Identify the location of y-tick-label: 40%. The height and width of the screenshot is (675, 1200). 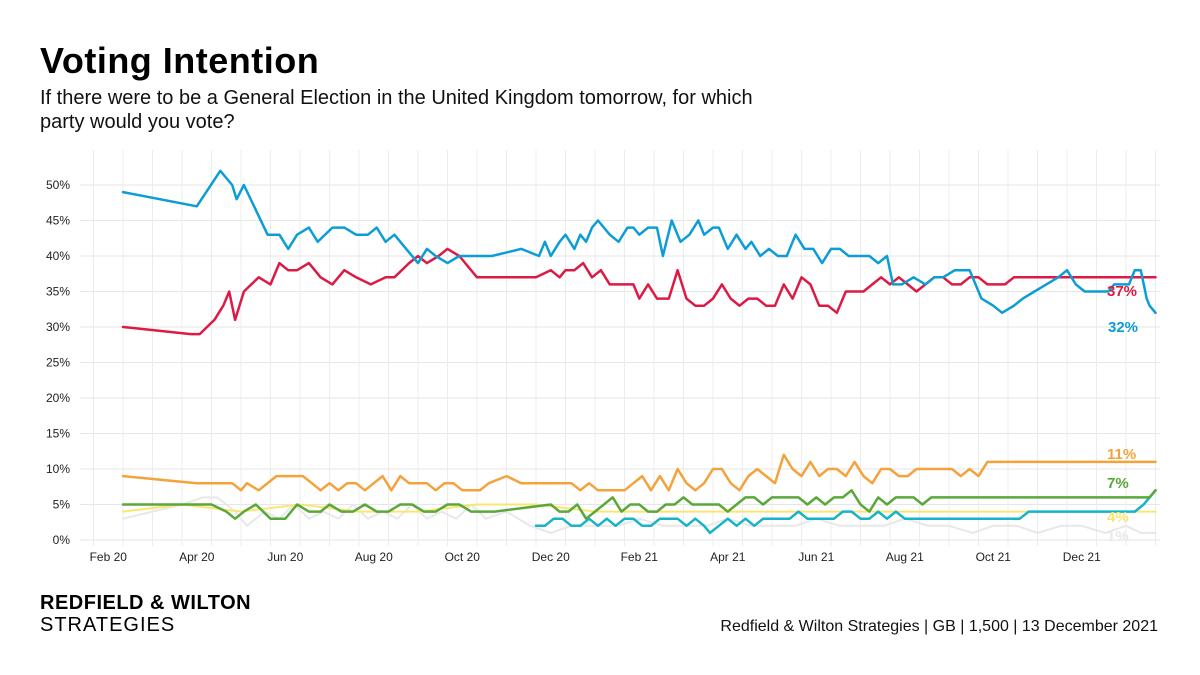
(58, 256).